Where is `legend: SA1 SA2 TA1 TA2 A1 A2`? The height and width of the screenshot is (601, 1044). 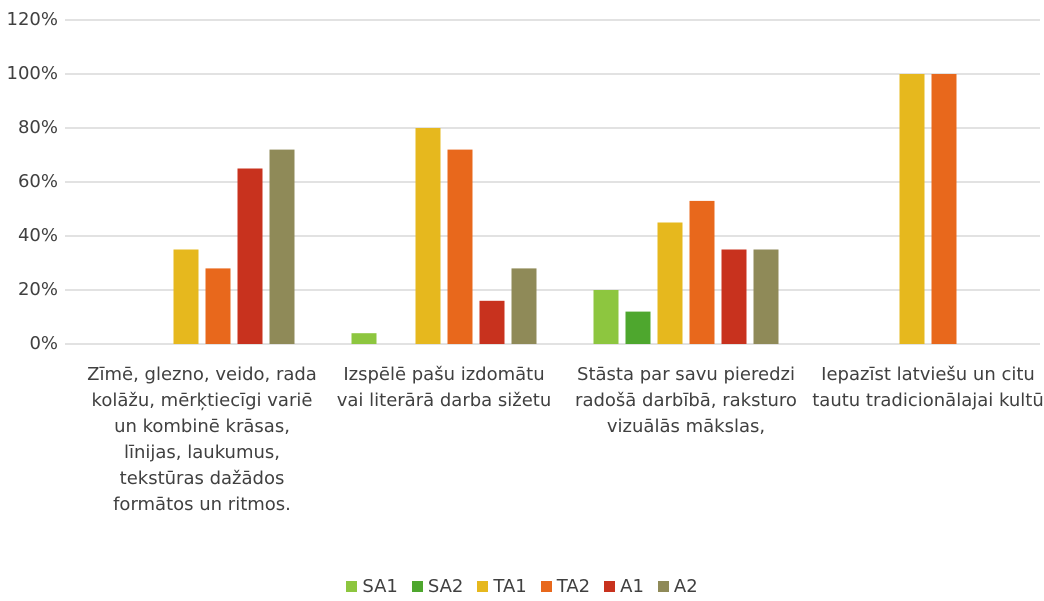 legend: SA1 SA2 TA1 TA2 A1 A2 is located at coordinates (522, 586).